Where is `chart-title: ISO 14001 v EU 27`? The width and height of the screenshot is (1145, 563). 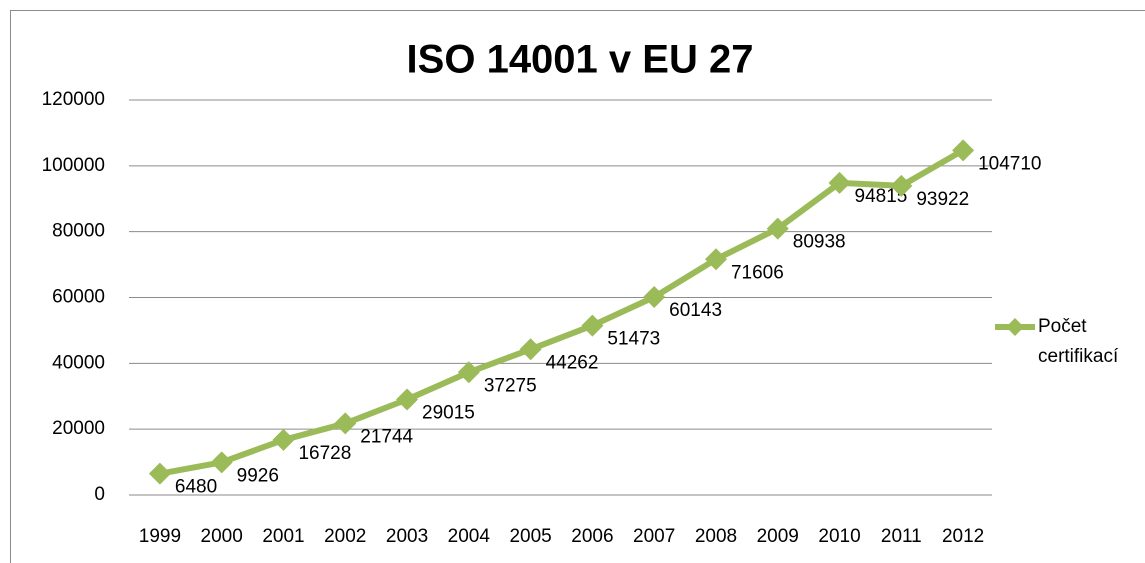 chart-title: ISO 14001 v EU 27 is located at coordinates (580, 60).